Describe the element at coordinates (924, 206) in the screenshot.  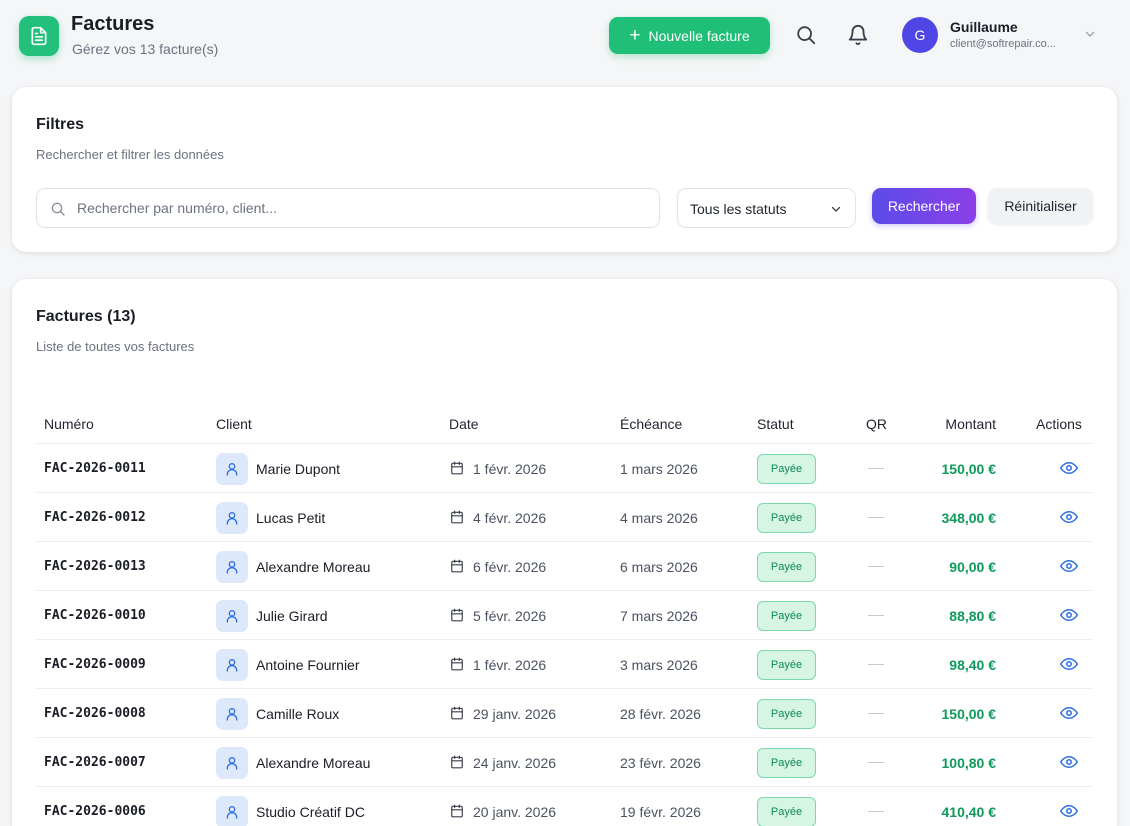
I see `search-button: Rechercher` at that location.